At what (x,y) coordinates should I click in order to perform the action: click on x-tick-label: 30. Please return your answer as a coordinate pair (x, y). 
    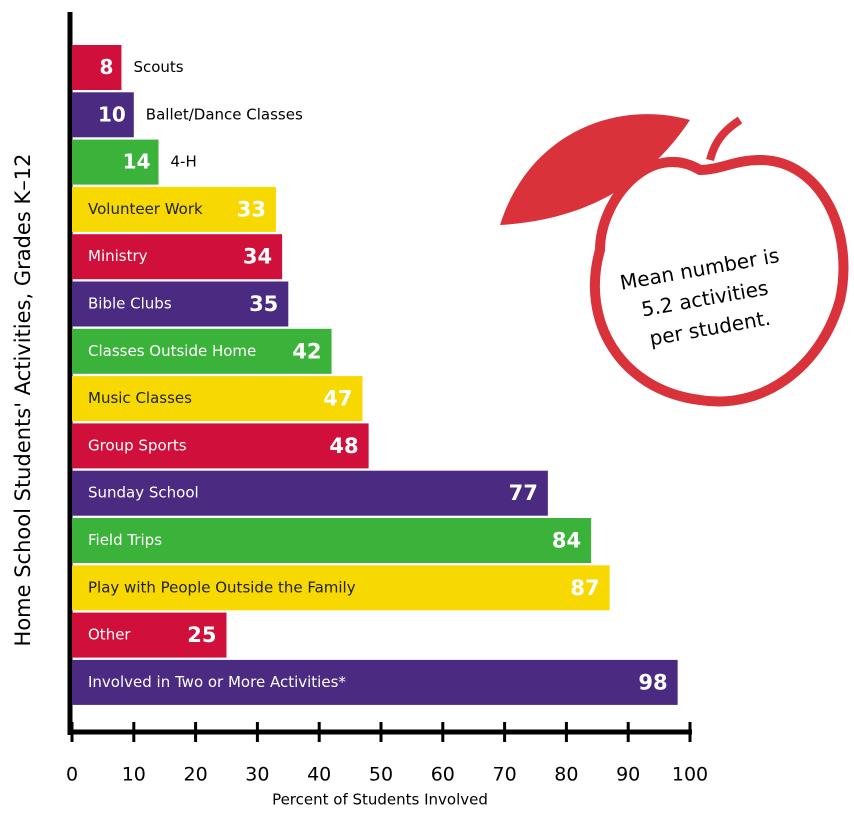
    Looking at the image, I should click on (257, 775).